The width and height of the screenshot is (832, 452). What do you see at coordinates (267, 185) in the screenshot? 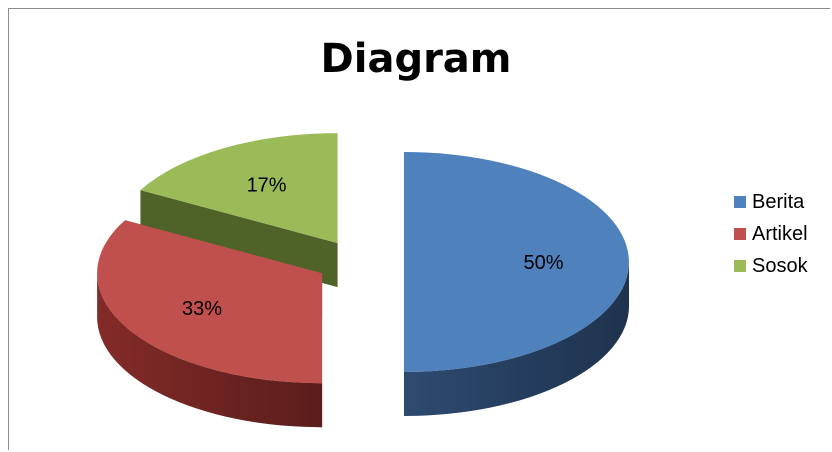
I see `data-label-sosok: 17%` at bounding box center [267, 185].